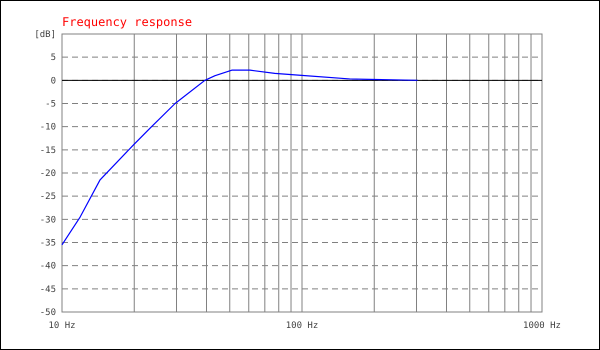 The height and width of the screenshot is (350, 600). Describe the element at coordinates (48, 220) in the screenshot. I see `y-tick-label: -30` at that location.